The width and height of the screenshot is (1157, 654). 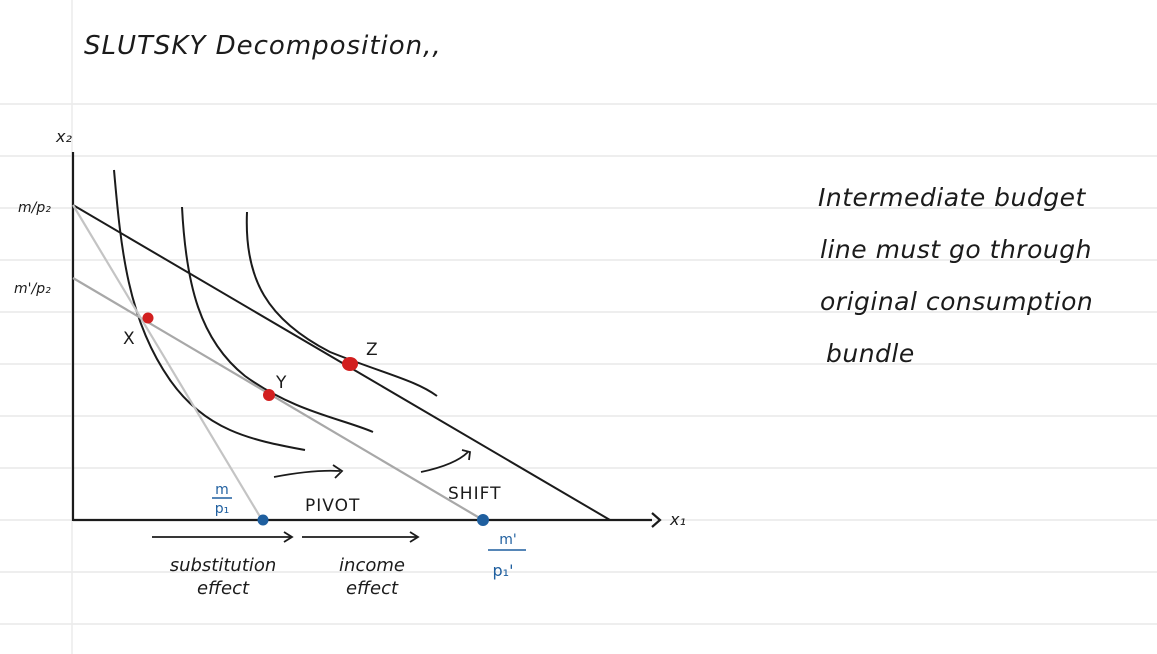 What do you see at coordinates (63, 136) in the screenshot?
I see `y-axis-label: x₂` at bounding box center [63, 136].